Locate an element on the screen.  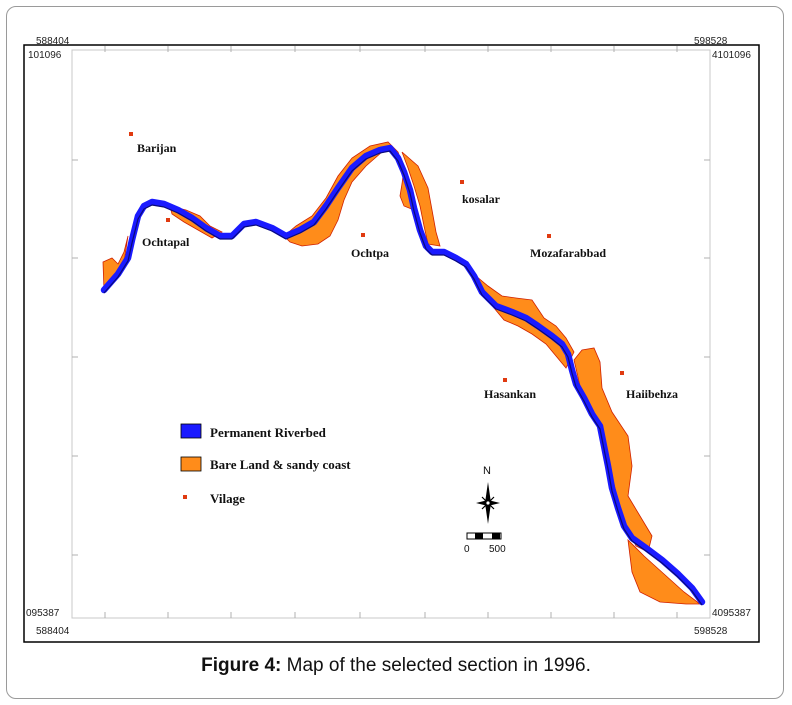
legend-swatch-bare-land is located at coordinates (191, 464).